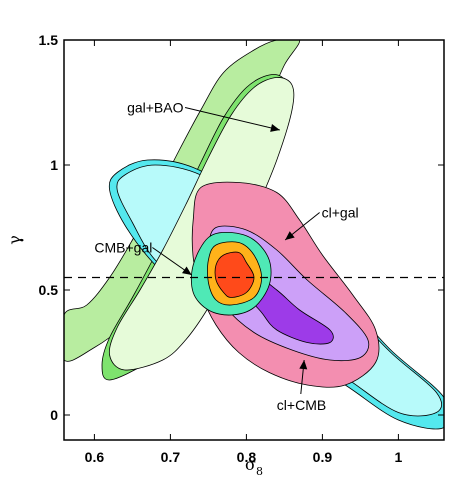 The width and height of the screenshot is (450, 486). What do you see at coordinates (250, 464) in the screenshot?
I see `x-axis-label-main: σ` at bounding box center [250, 464].